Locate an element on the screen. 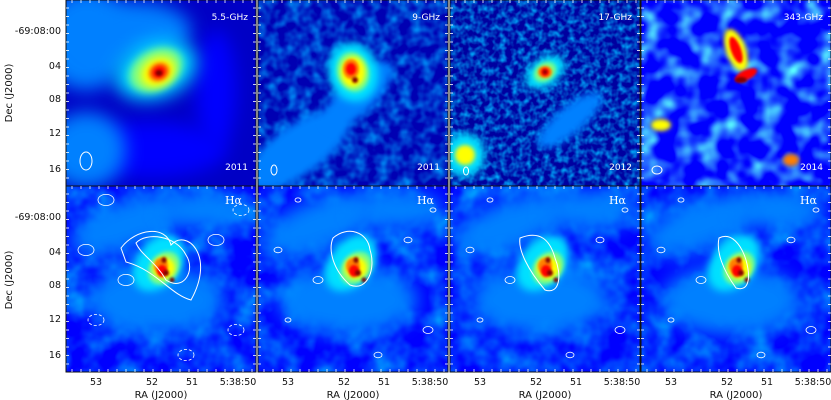  radio-panel-1: 5.5-GHz 2011 is located at coordinates (161, 93).